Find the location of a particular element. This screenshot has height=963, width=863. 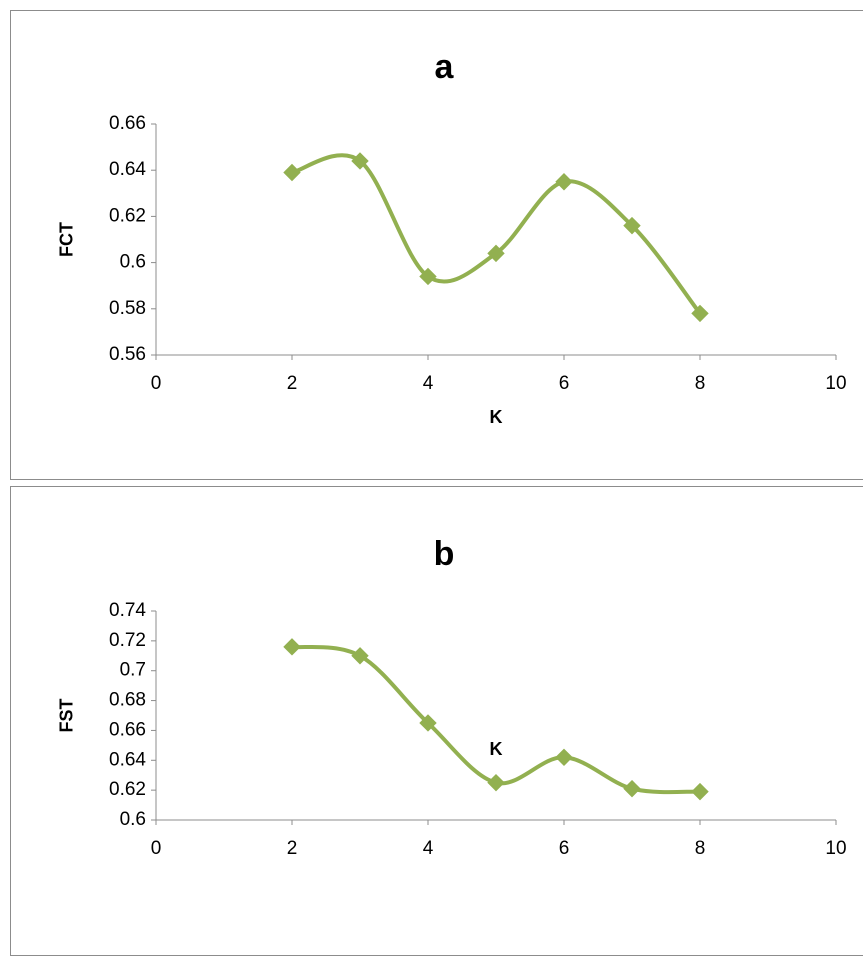

chart-a-ylabel: FCT is located at coordinates (66, 239).